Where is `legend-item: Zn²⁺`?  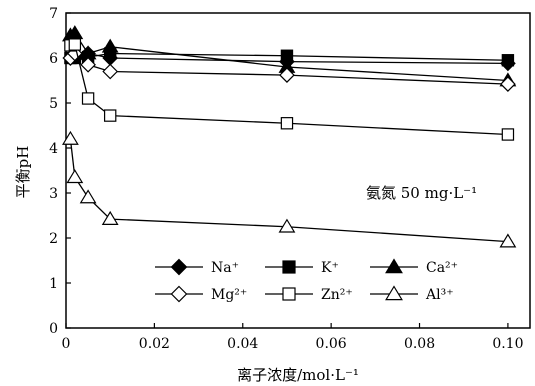
legend-item: Zn²⁺ is located at coordinates (309, 295).